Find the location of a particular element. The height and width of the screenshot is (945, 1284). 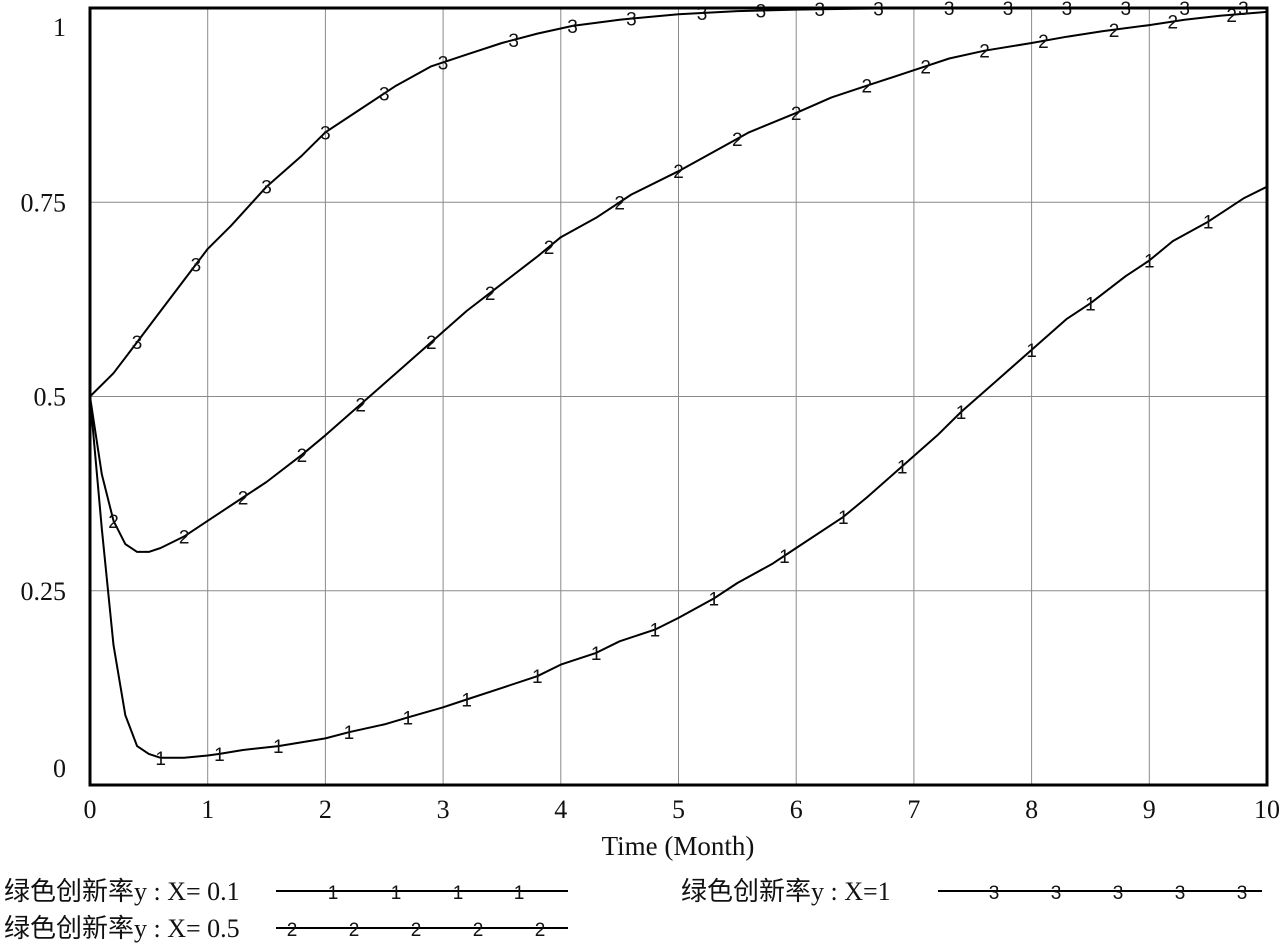

y-tick-label: 1 is located at coordinates (59, 27).